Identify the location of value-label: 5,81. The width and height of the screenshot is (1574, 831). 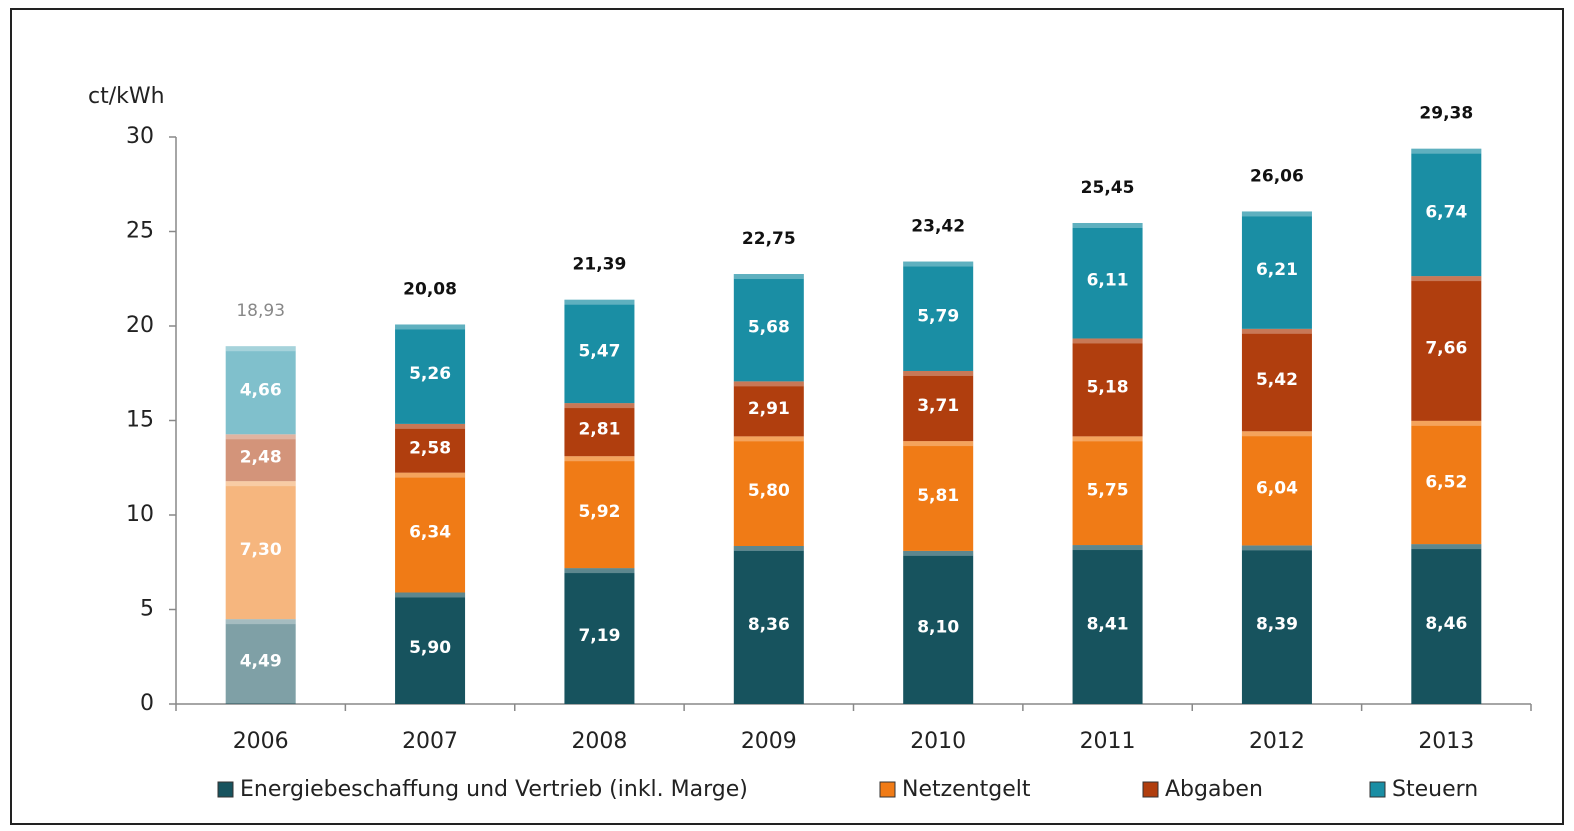
(938, 496).